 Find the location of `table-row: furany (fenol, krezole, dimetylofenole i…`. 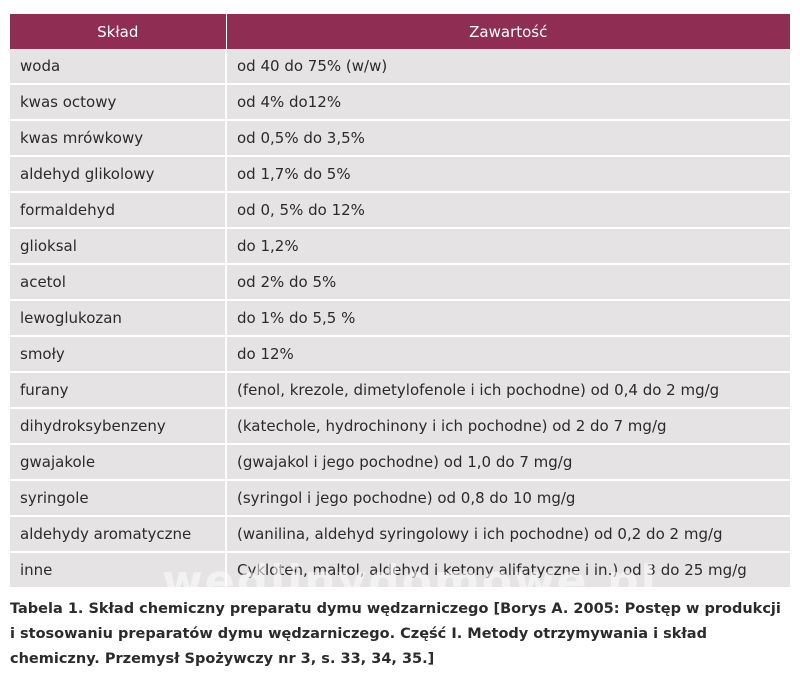

table-row: furany (fenol, krezole, dimetylofenole i… is located at coordinates (400, 390).